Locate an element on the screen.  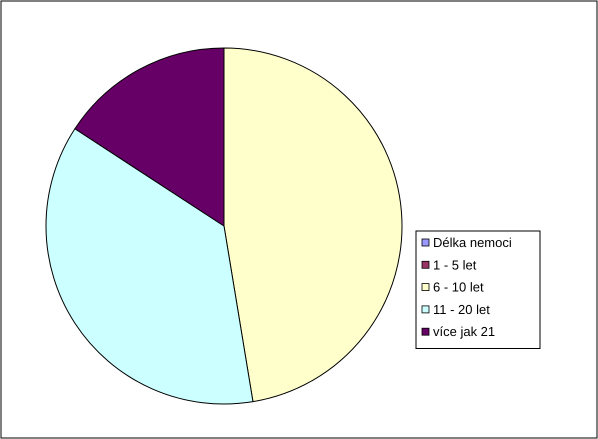
legend-label: více jak 21 is located at coordinates (464, 332).